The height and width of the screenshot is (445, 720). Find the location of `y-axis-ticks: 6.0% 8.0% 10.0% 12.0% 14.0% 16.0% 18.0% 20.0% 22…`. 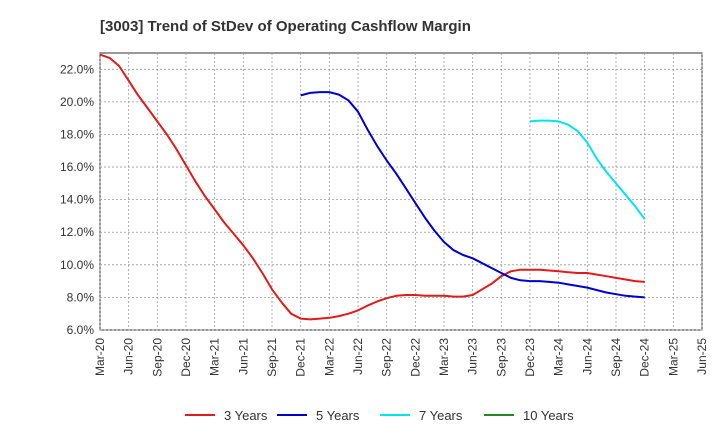

y-axis-ticks: 6.0% 8.0% 10.0% 12.0% 14.0% 16.0% 18.0% 20.0% 22… is located at coordinates (77, 199).